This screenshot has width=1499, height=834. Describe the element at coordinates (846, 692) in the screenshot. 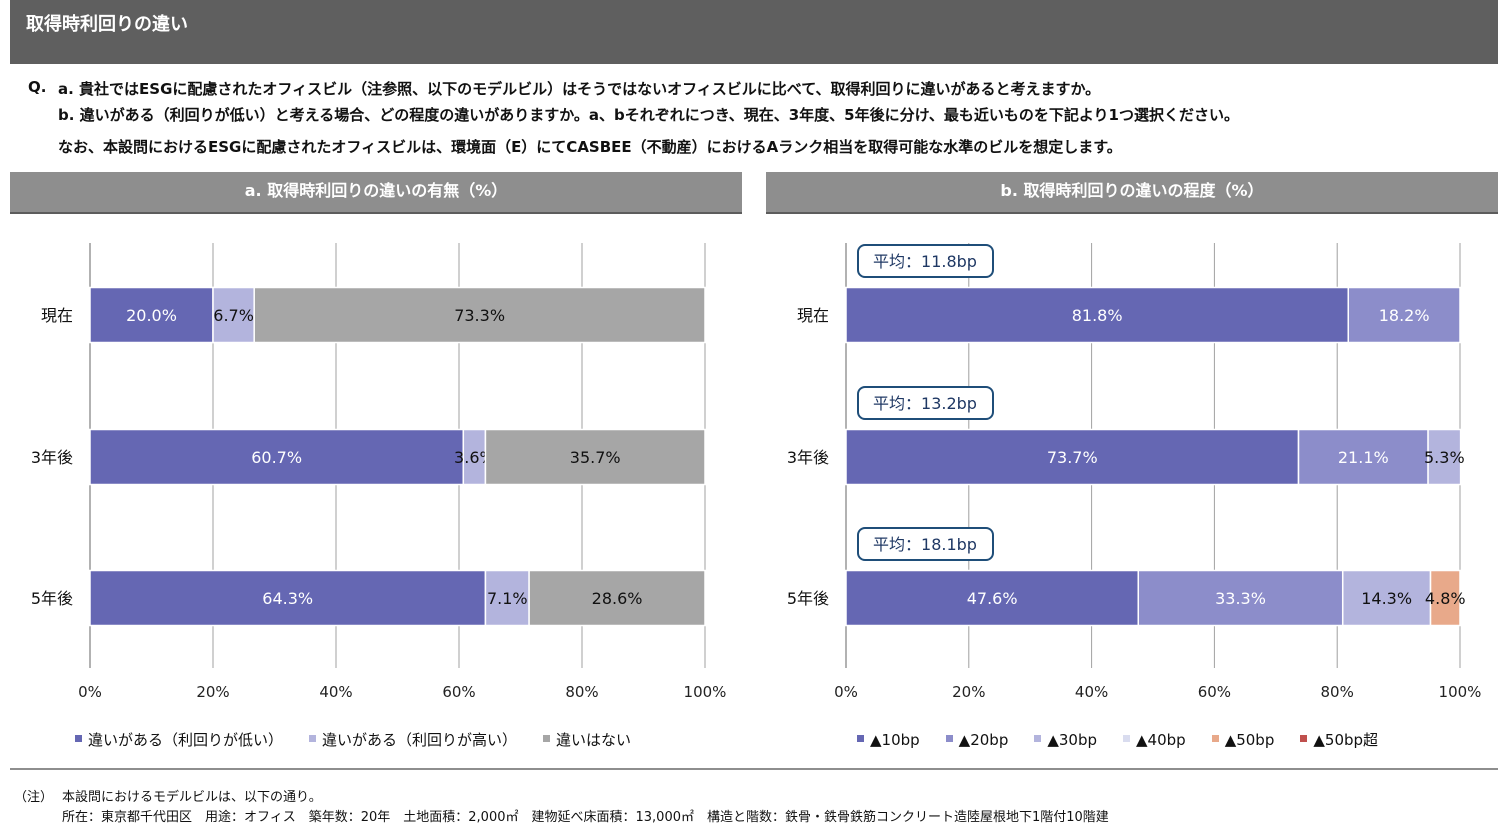

I see `chart-b-tick-label: 0%` at that location.